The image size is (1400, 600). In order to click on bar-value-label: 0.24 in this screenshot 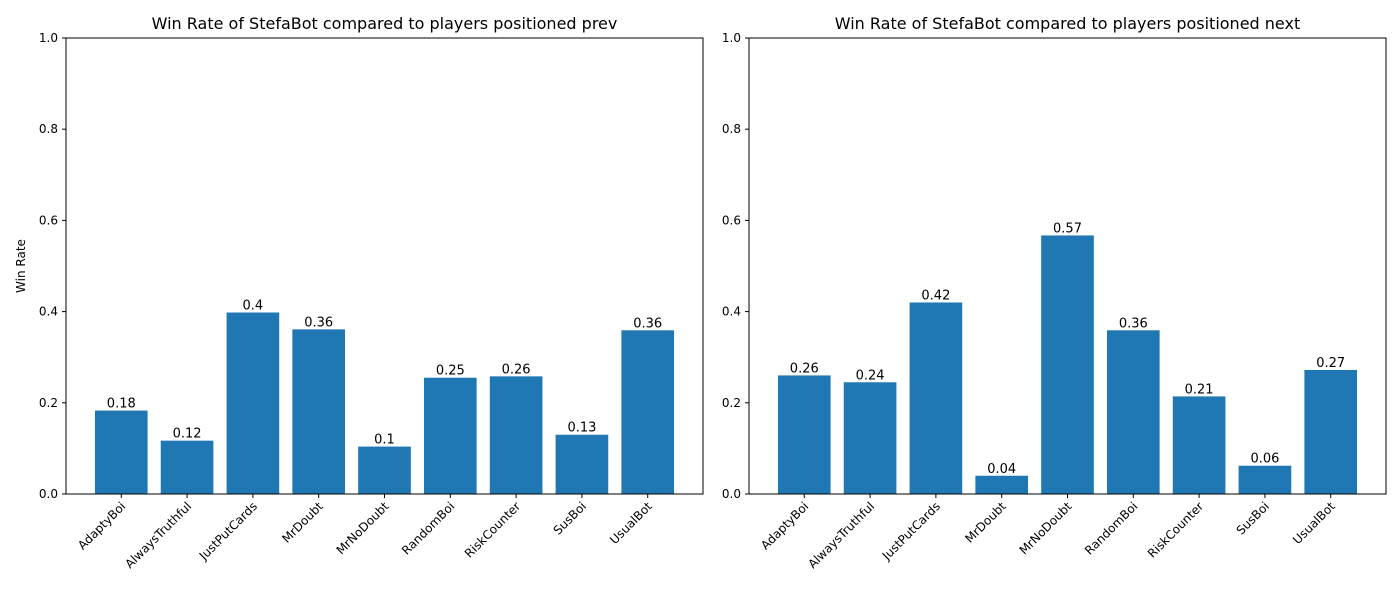, I will do `click(870, 375)`.